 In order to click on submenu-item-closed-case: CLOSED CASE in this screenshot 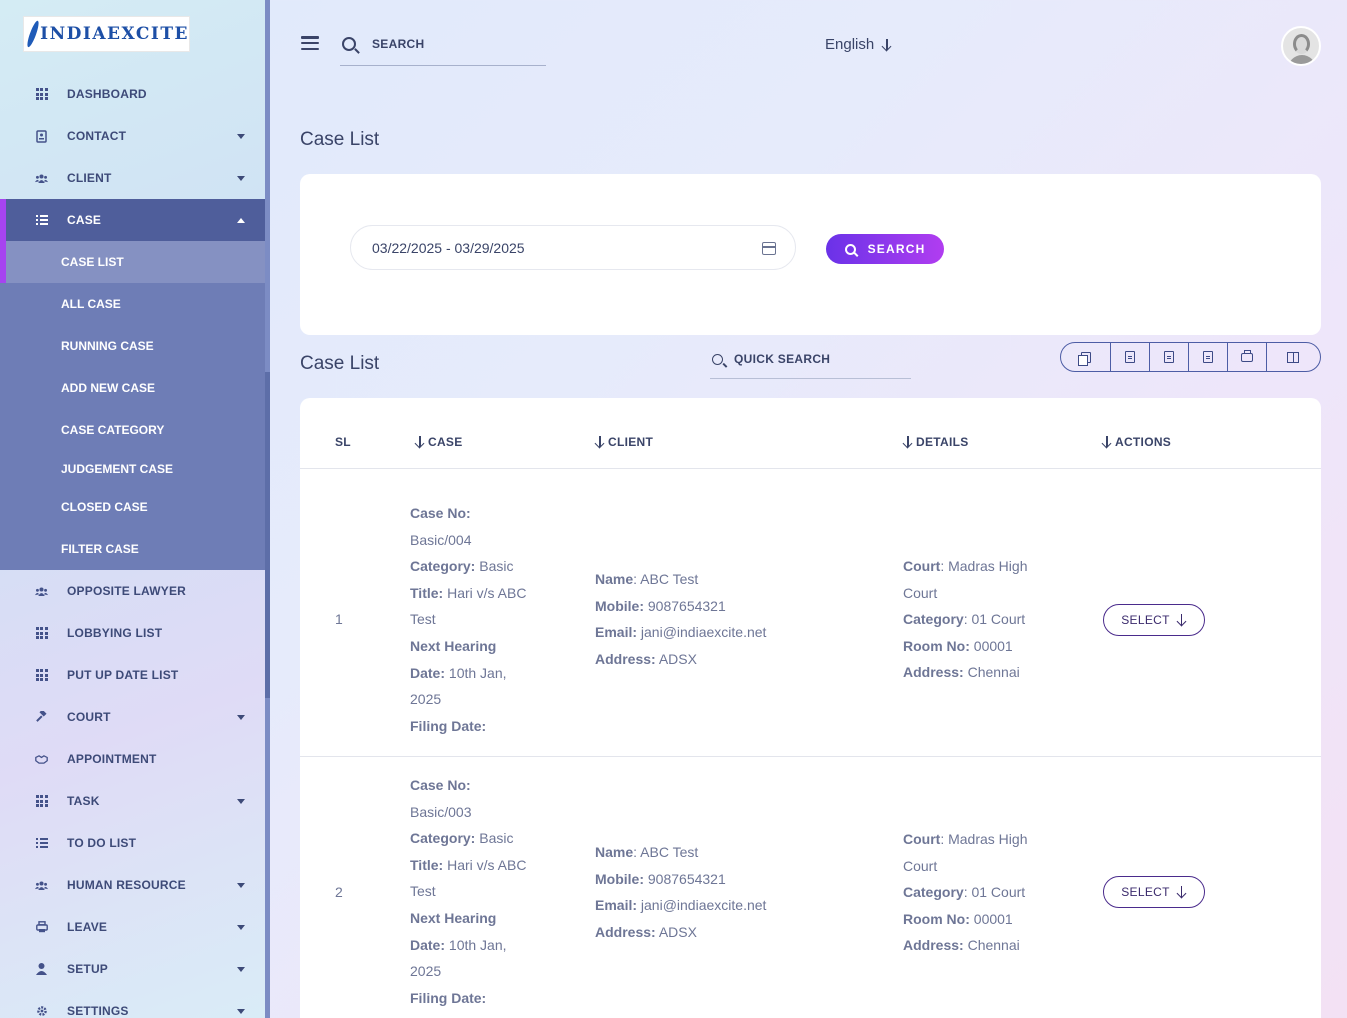, I will do `click(104, 507)`.